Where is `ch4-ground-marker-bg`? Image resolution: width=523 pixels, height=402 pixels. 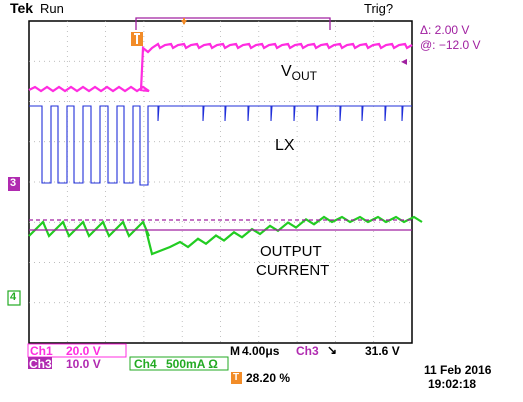 ch4-ground-marker-bg is located at coordinates (14, 298).